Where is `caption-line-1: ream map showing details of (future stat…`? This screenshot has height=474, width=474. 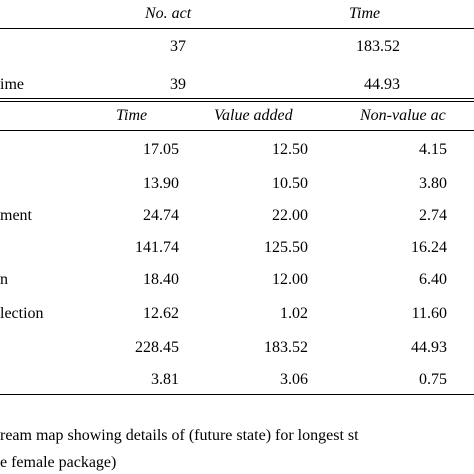
caption-line-1: ream map showing details of (future stat… is located at coordinates (179, 435).